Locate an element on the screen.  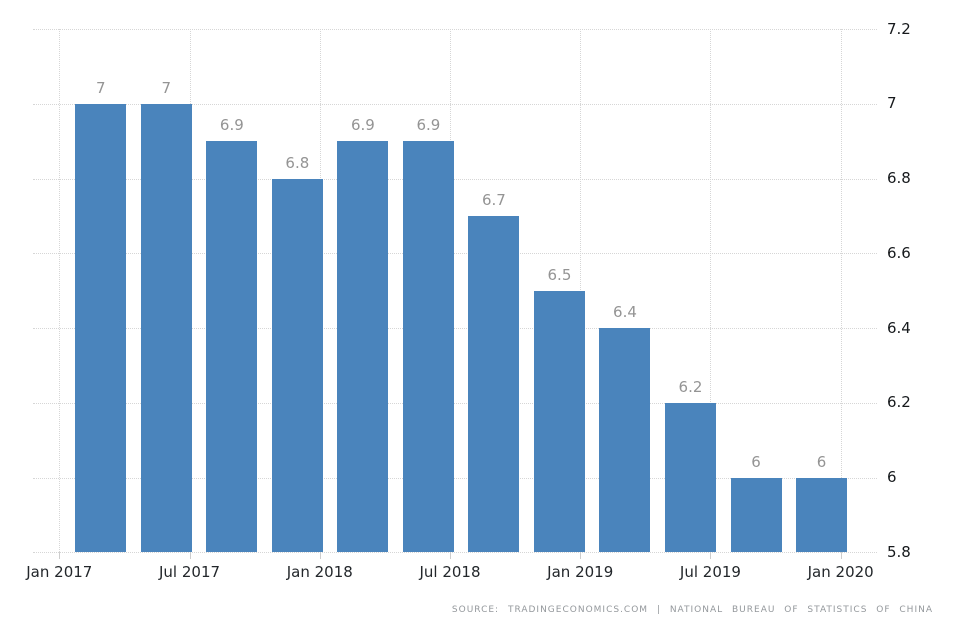
bar-value-label: 6.4 is located at coordinates (625, 312).